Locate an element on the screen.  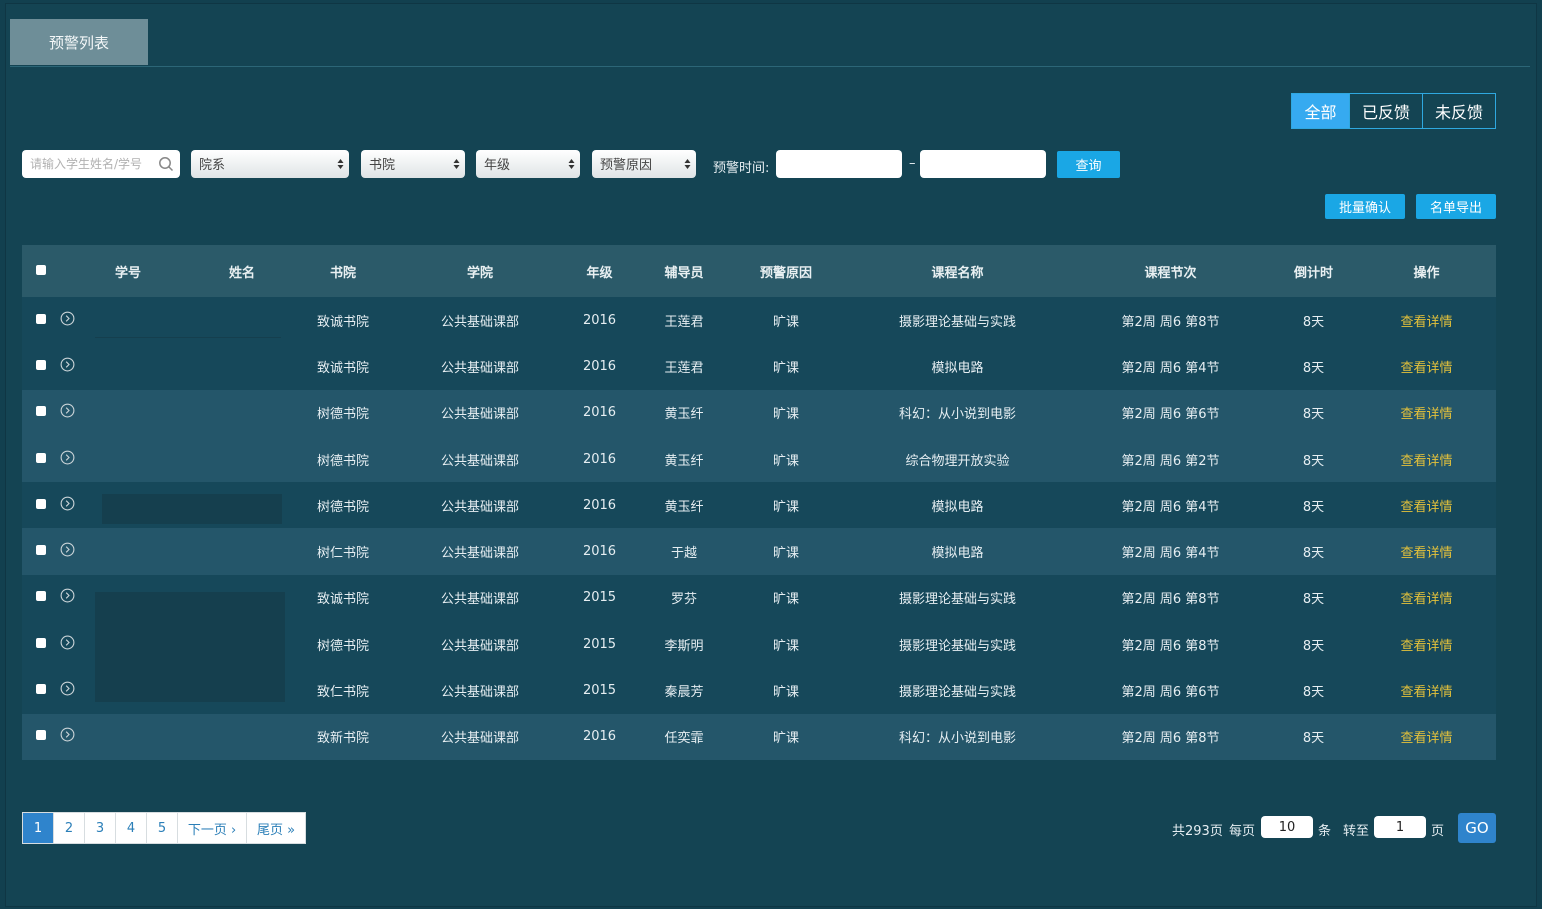
select-all-checkbox is located at coordinates (41, 269).